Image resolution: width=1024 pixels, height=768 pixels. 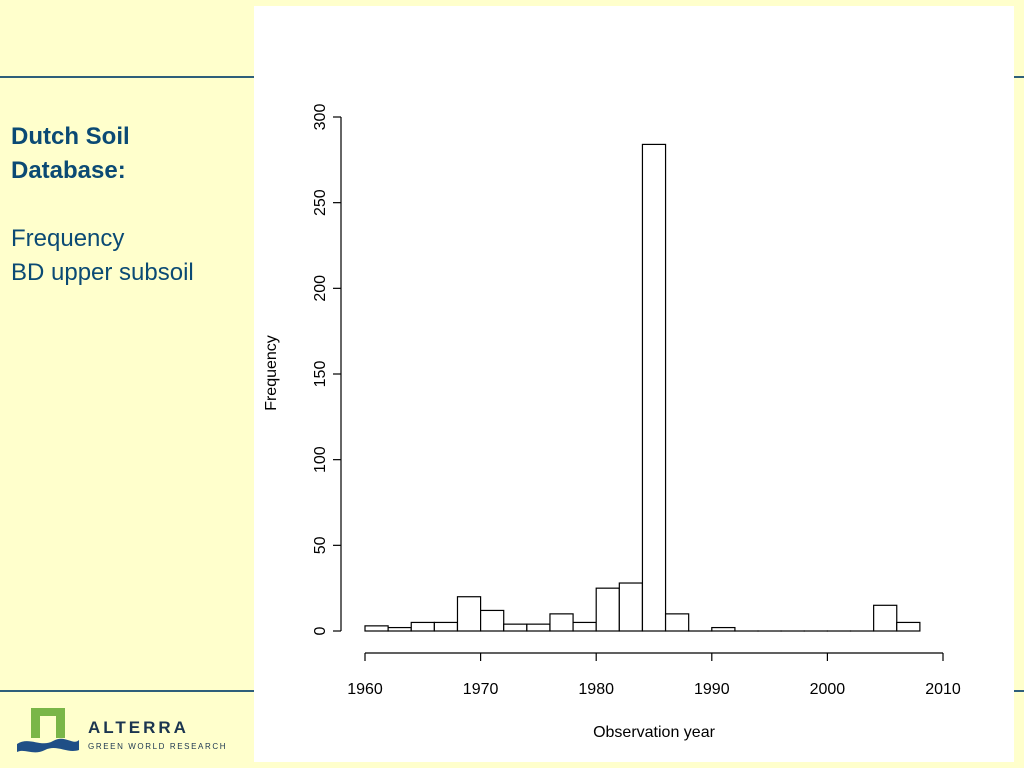 I want to click on histogram-bar-2004-2006, so click(x=885, y=618).